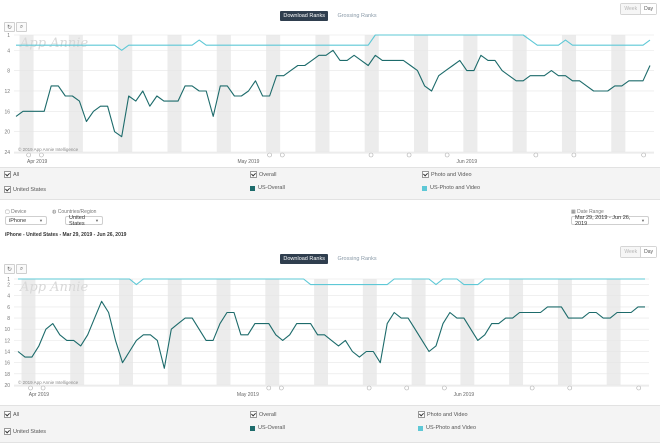 This screenshot has width=660, height=443. Describe the element at coordinates (648, 9) in the screenshot. I see `top-day-button: Day` at that location.